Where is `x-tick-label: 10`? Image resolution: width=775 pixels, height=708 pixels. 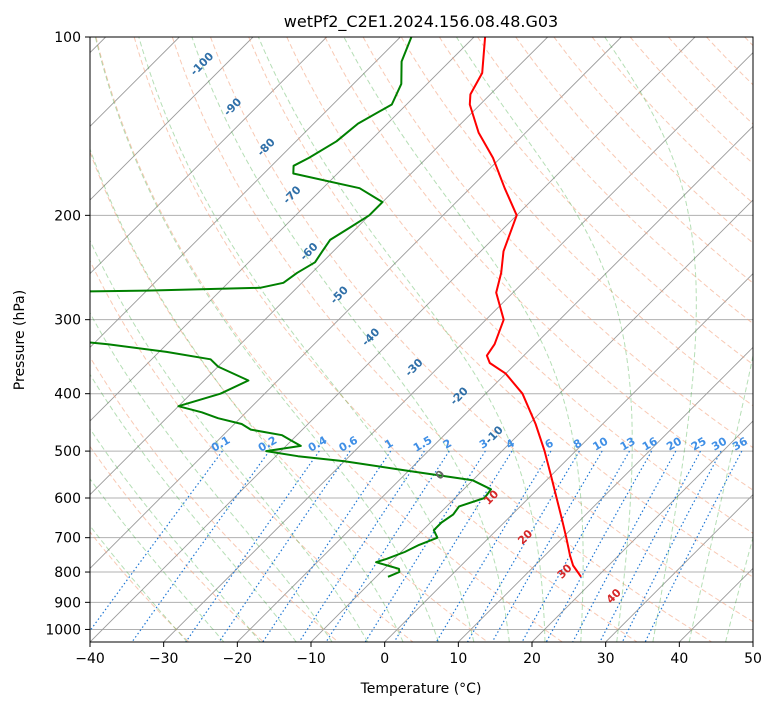
x-tick-label: 10 is located at coordinates (458, 659).